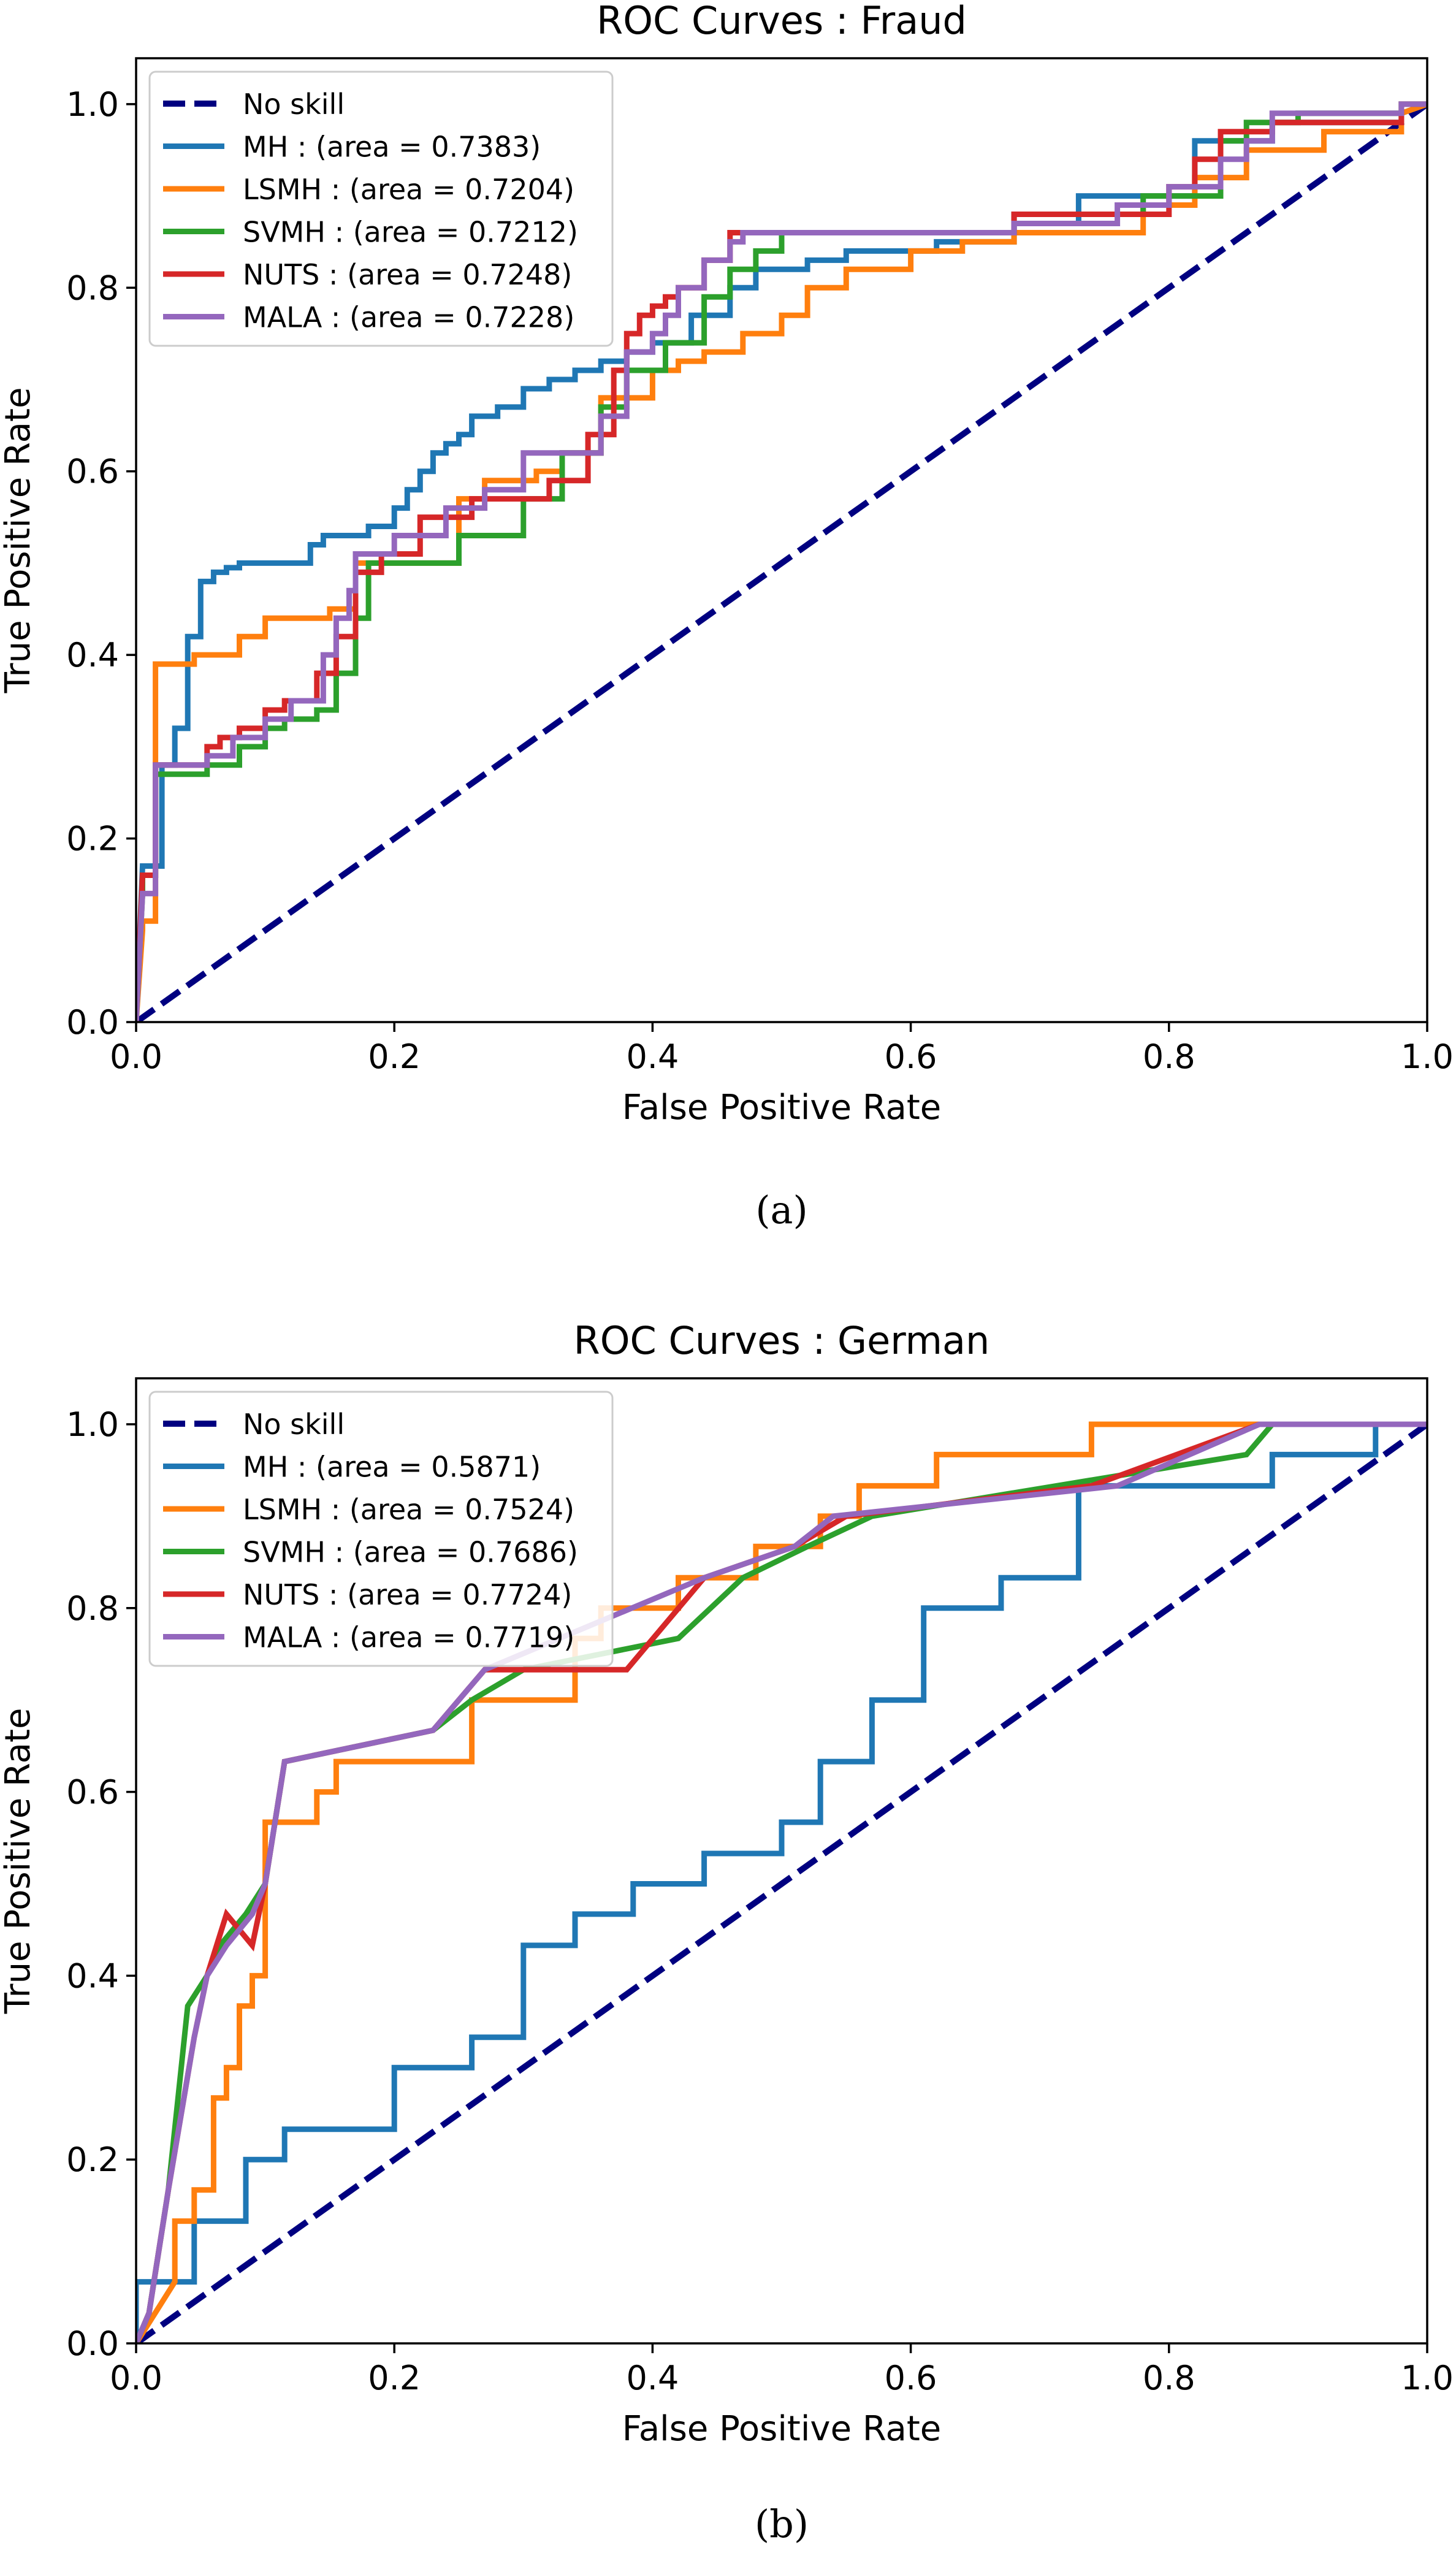  What do you see at coordinates (411, 232) in the screenshot?
I see `legend-entry: SVMH : (area = 0.7212)` at bounding box center [411, 232].